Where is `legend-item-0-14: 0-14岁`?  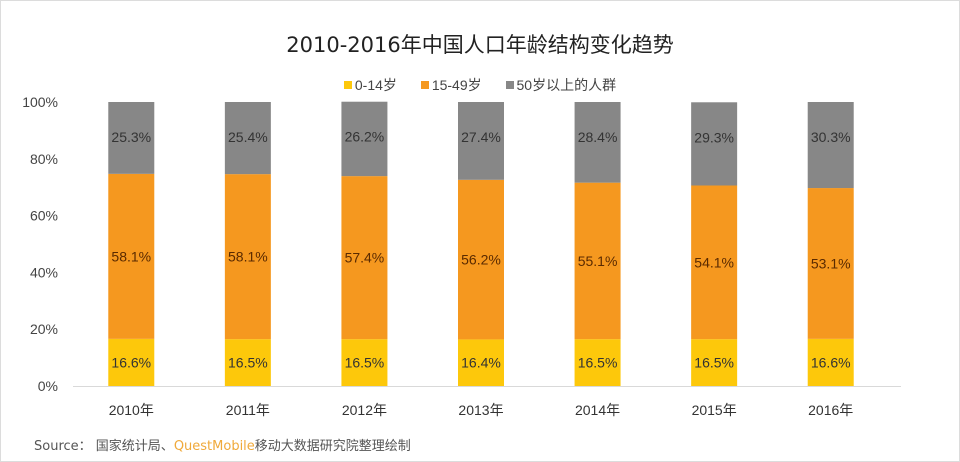 legend-item-0-14: 0-14岁 is located at coordinates (370, 85).